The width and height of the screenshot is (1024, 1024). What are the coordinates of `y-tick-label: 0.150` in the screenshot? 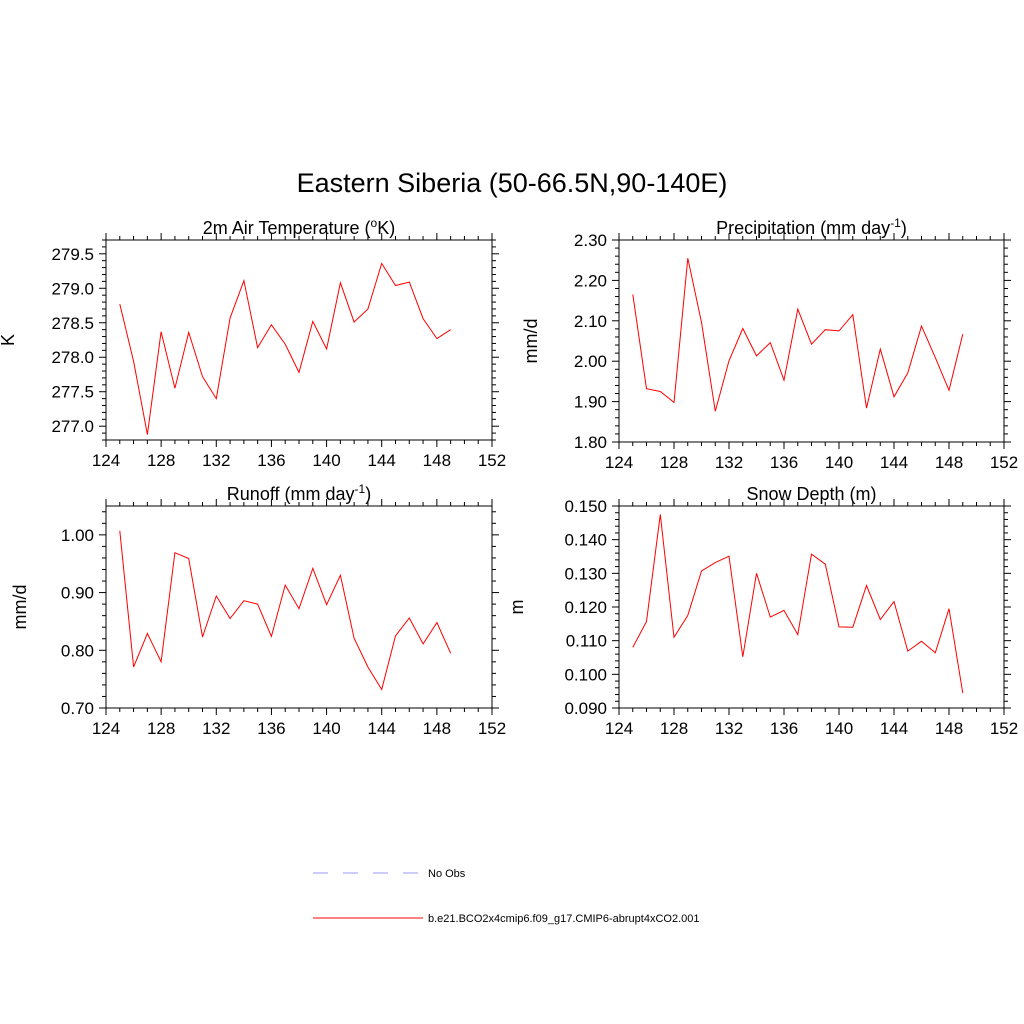 It's located at (585, 506).